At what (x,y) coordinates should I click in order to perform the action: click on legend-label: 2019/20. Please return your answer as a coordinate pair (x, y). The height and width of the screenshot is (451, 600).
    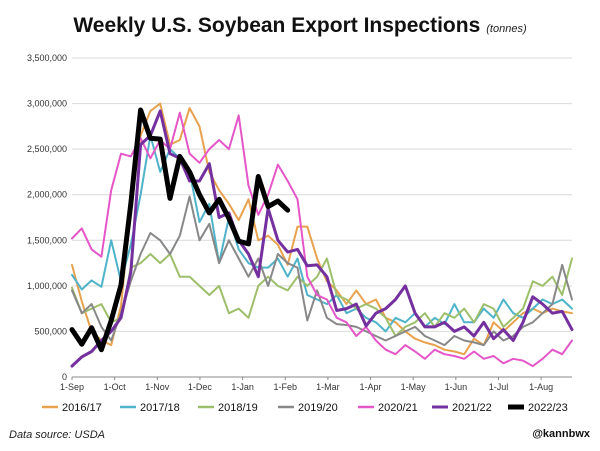
    Looking at the image, I should click on (318, 408).